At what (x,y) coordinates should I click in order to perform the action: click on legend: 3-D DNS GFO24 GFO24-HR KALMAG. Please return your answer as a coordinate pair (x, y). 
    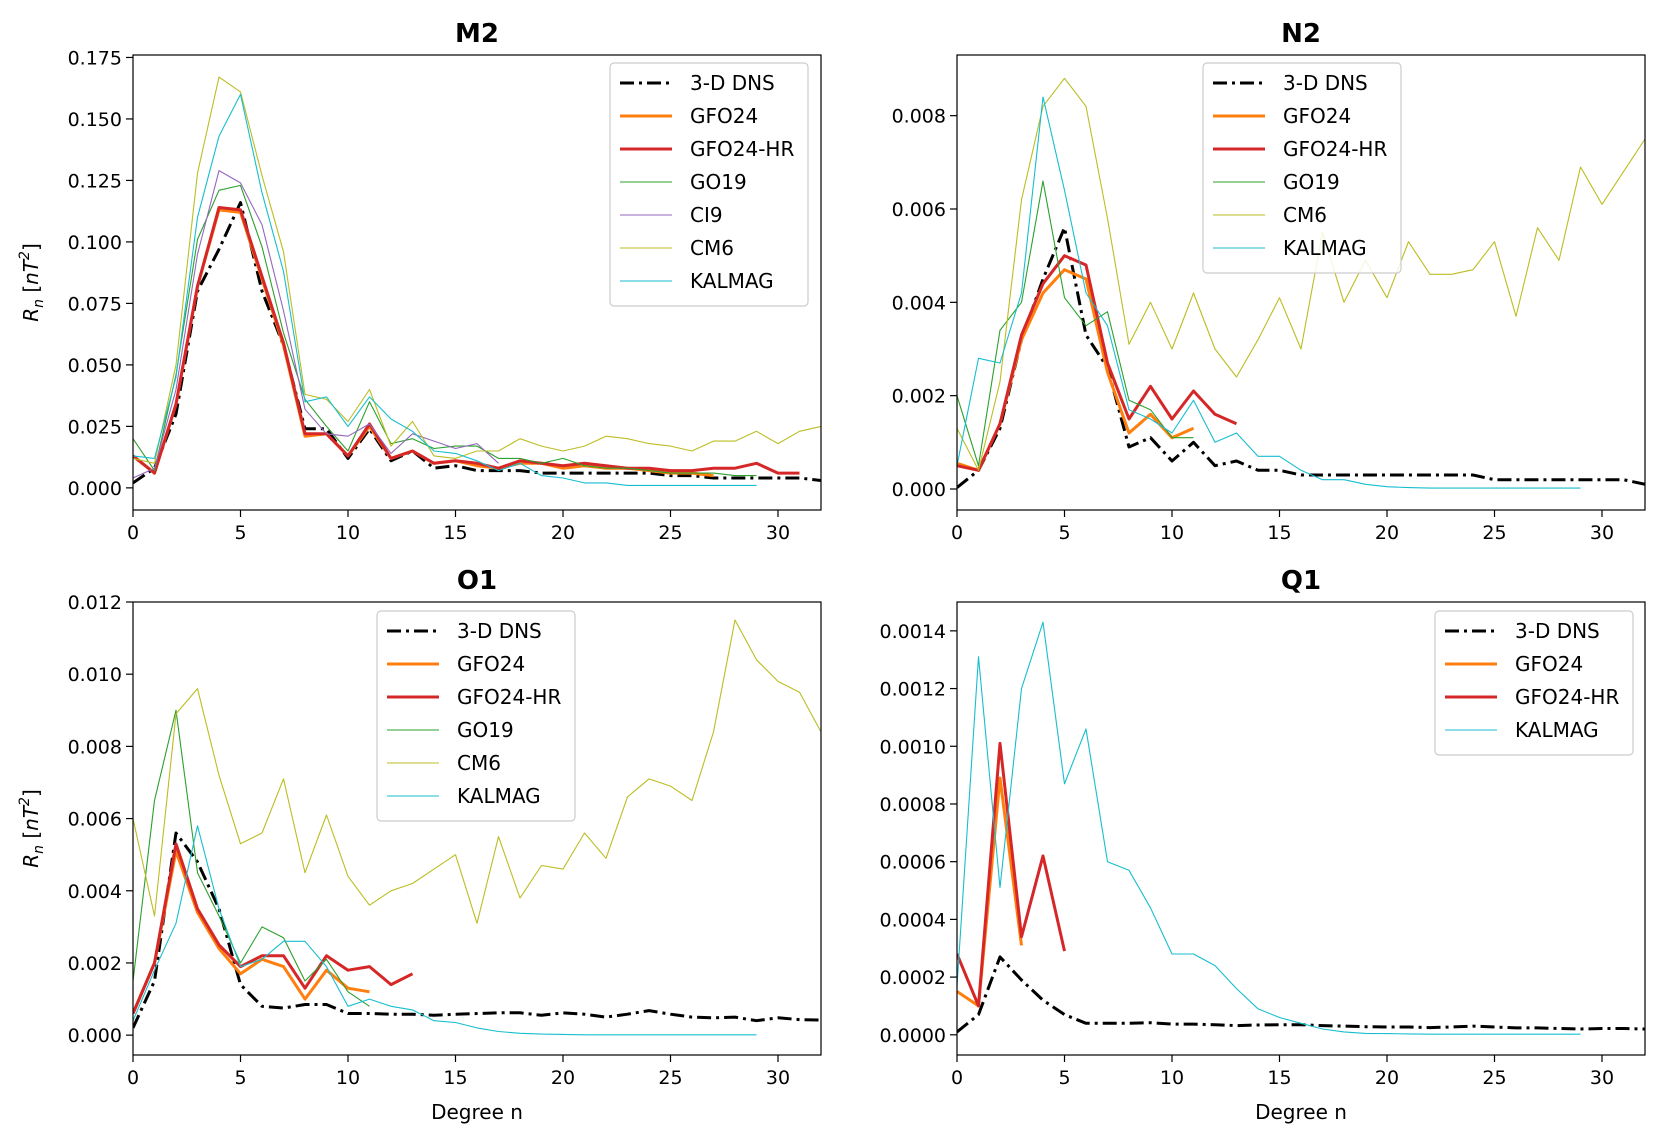
    Looking at the image, I should click on (1534, 683).